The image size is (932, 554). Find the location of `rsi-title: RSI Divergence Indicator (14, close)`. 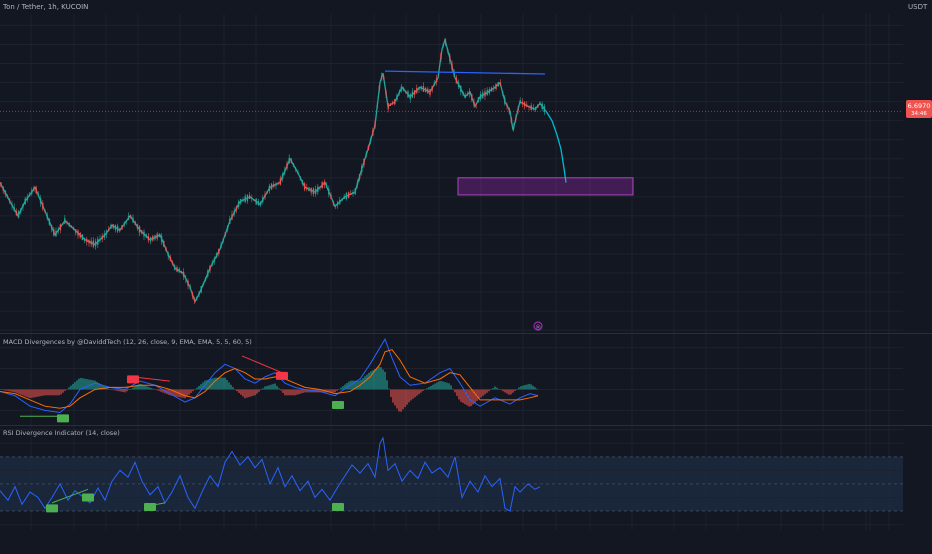

rsi-title: RSI Divergence Indicator (14, close) is located at coordinates (61, 433).